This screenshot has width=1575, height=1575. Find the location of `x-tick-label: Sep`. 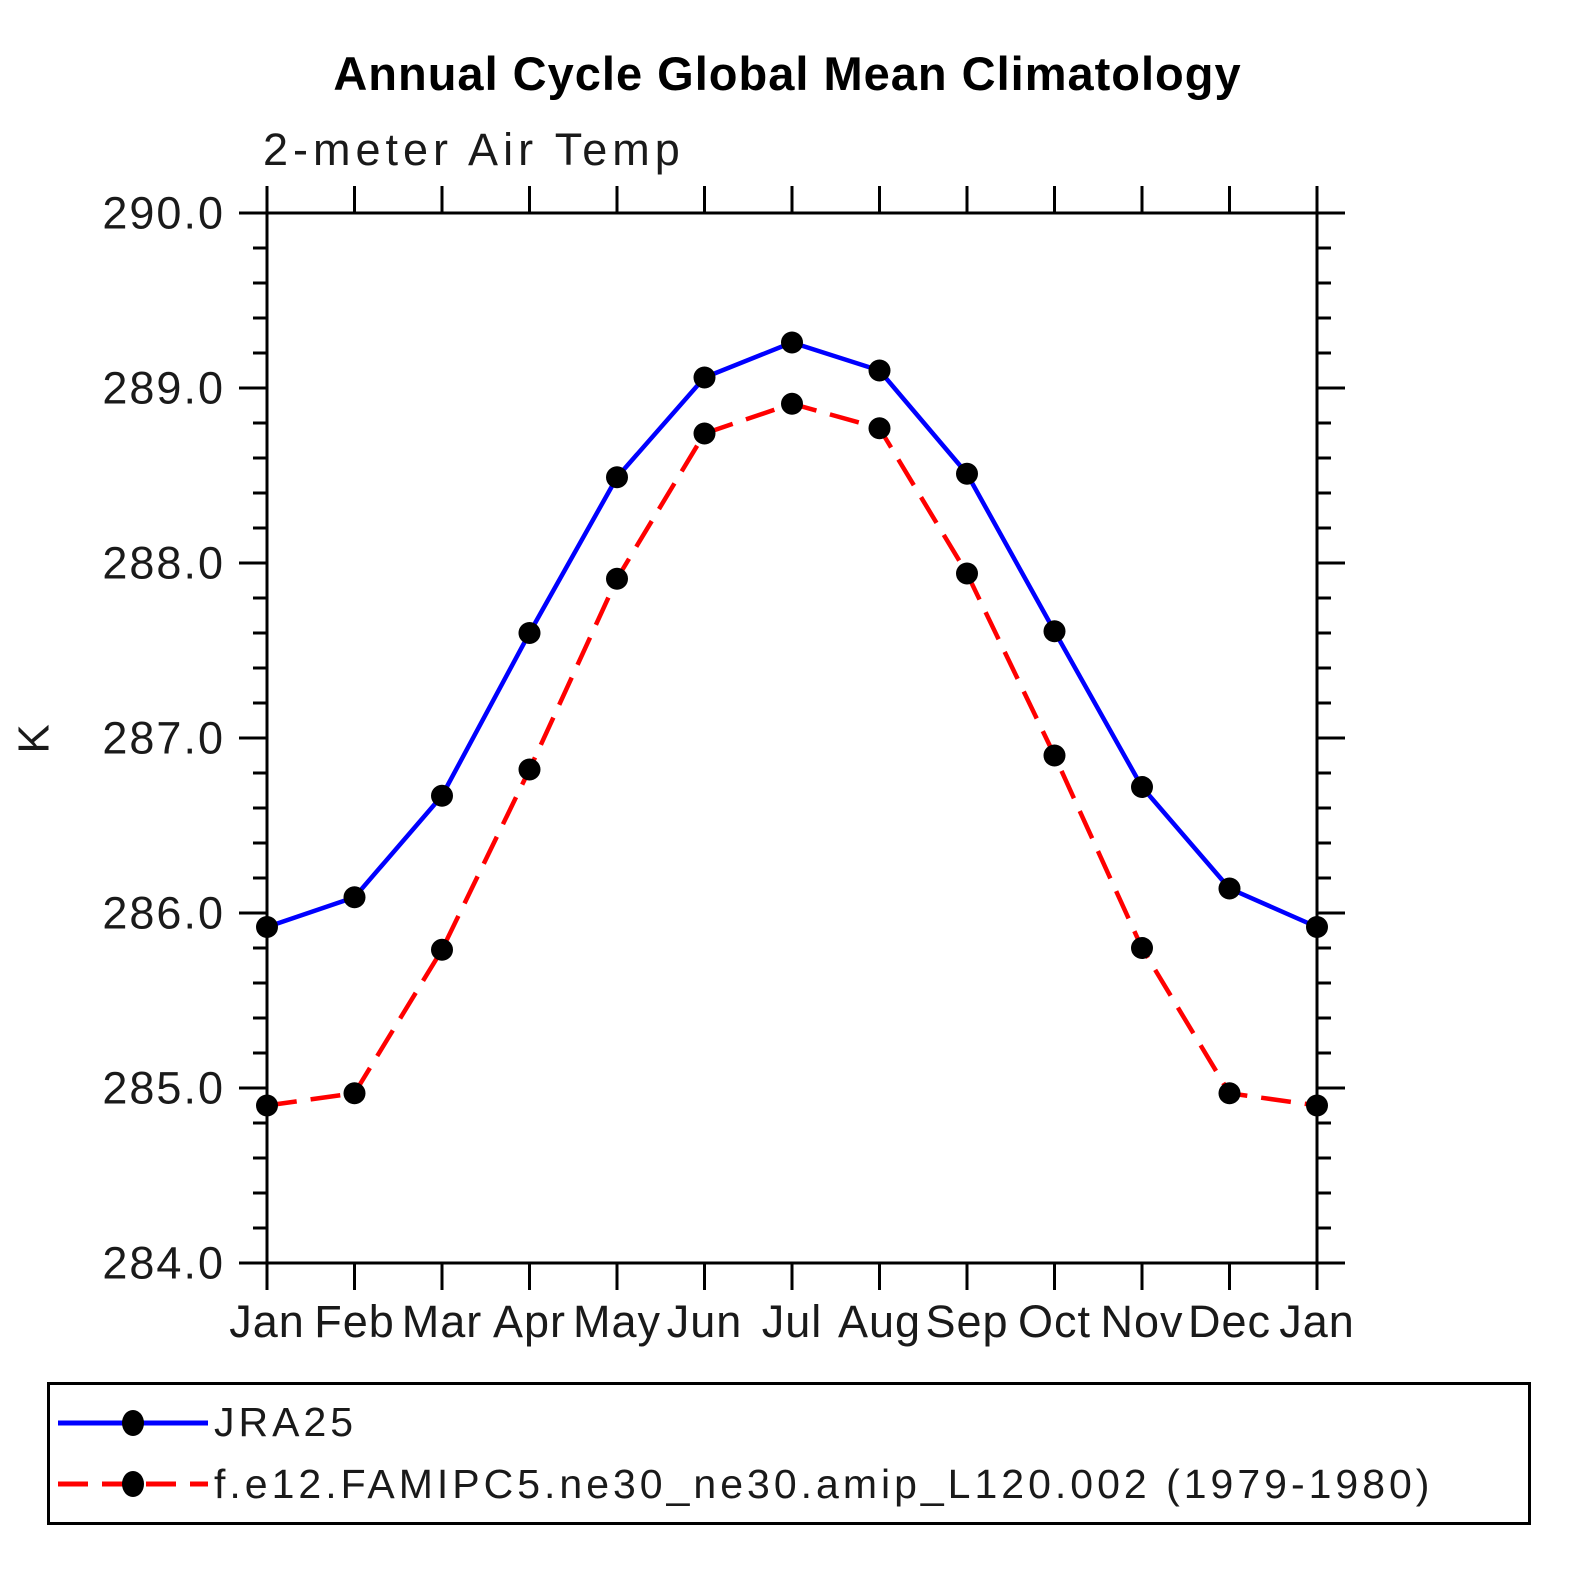

x-tick-label: Sep is located at coordinates (966, 1321).